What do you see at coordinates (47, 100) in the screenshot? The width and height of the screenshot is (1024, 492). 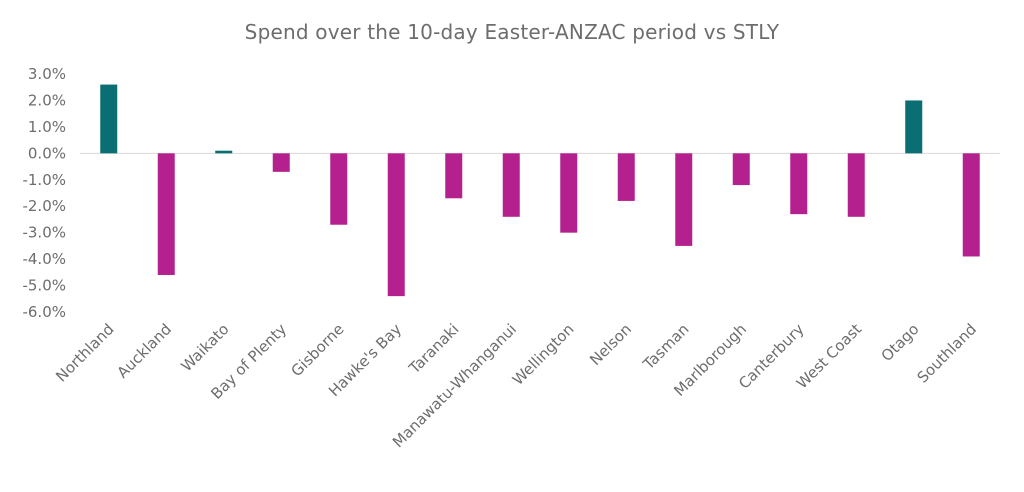 I see `y-tick-label: 2.0%` at bounding box center [47, 100].